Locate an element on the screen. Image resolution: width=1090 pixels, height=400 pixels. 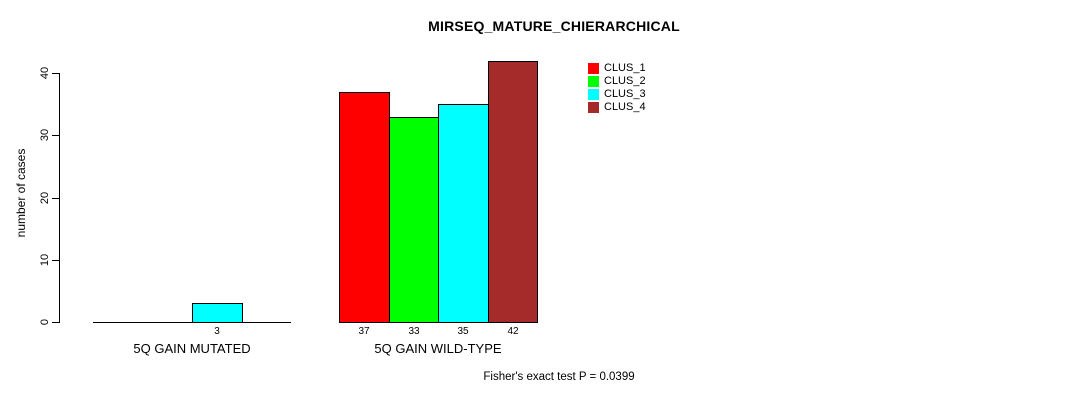
category-label: 5Q GAIN WILD-TYPE is located at coordinates (438, 348).